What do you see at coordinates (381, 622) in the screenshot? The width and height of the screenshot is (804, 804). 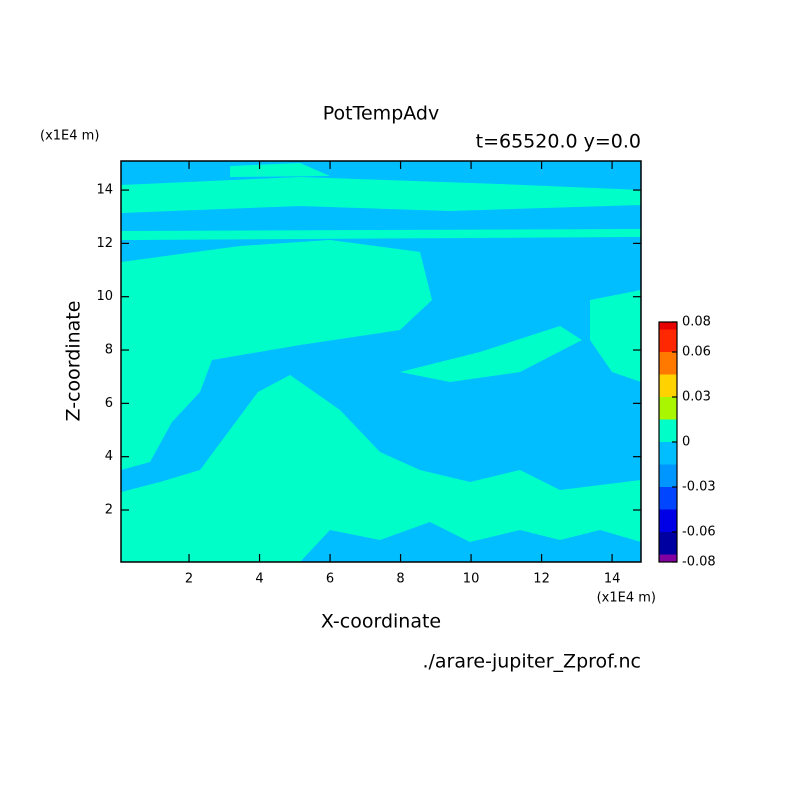 I see `x-axis-label: X-coordinate` at bounding box center [381, 622].